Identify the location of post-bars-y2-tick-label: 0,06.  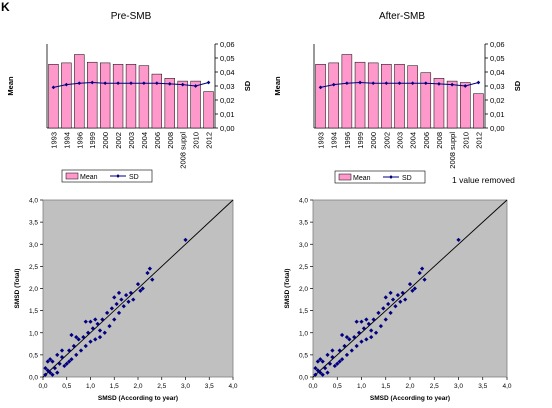
(497, 44).